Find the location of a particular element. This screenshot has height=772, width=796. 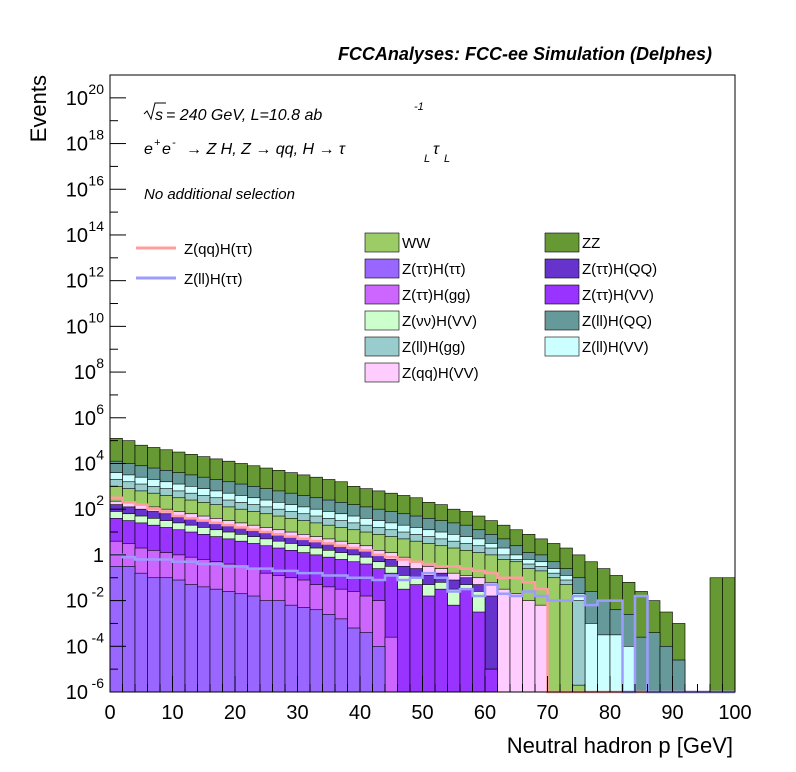

bar-z-h--bin-8 is located at coordinates (216, 640).